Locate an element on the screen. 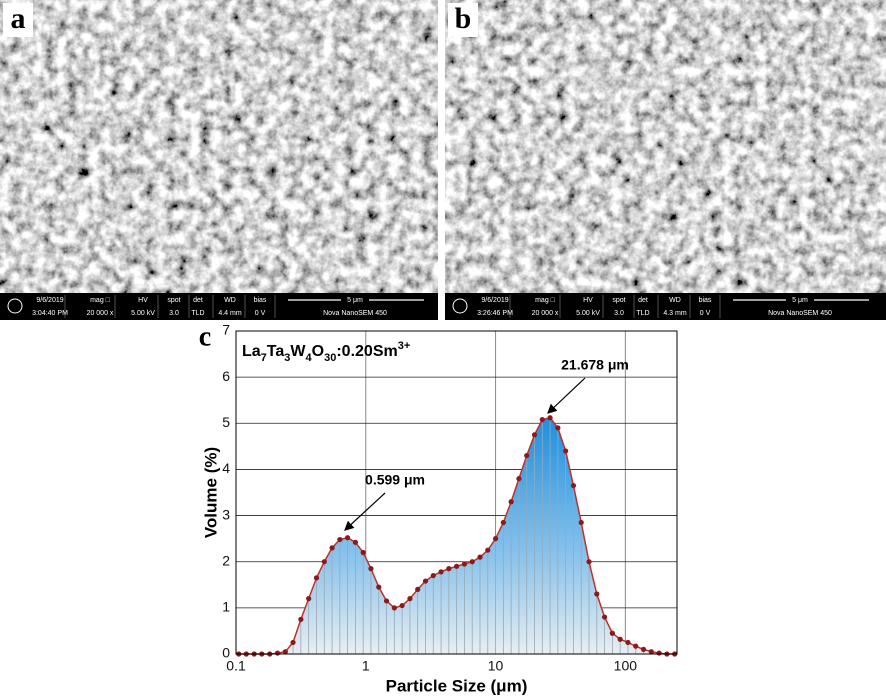  sample-label-part: 3+ is located at coordinates (404, 346).